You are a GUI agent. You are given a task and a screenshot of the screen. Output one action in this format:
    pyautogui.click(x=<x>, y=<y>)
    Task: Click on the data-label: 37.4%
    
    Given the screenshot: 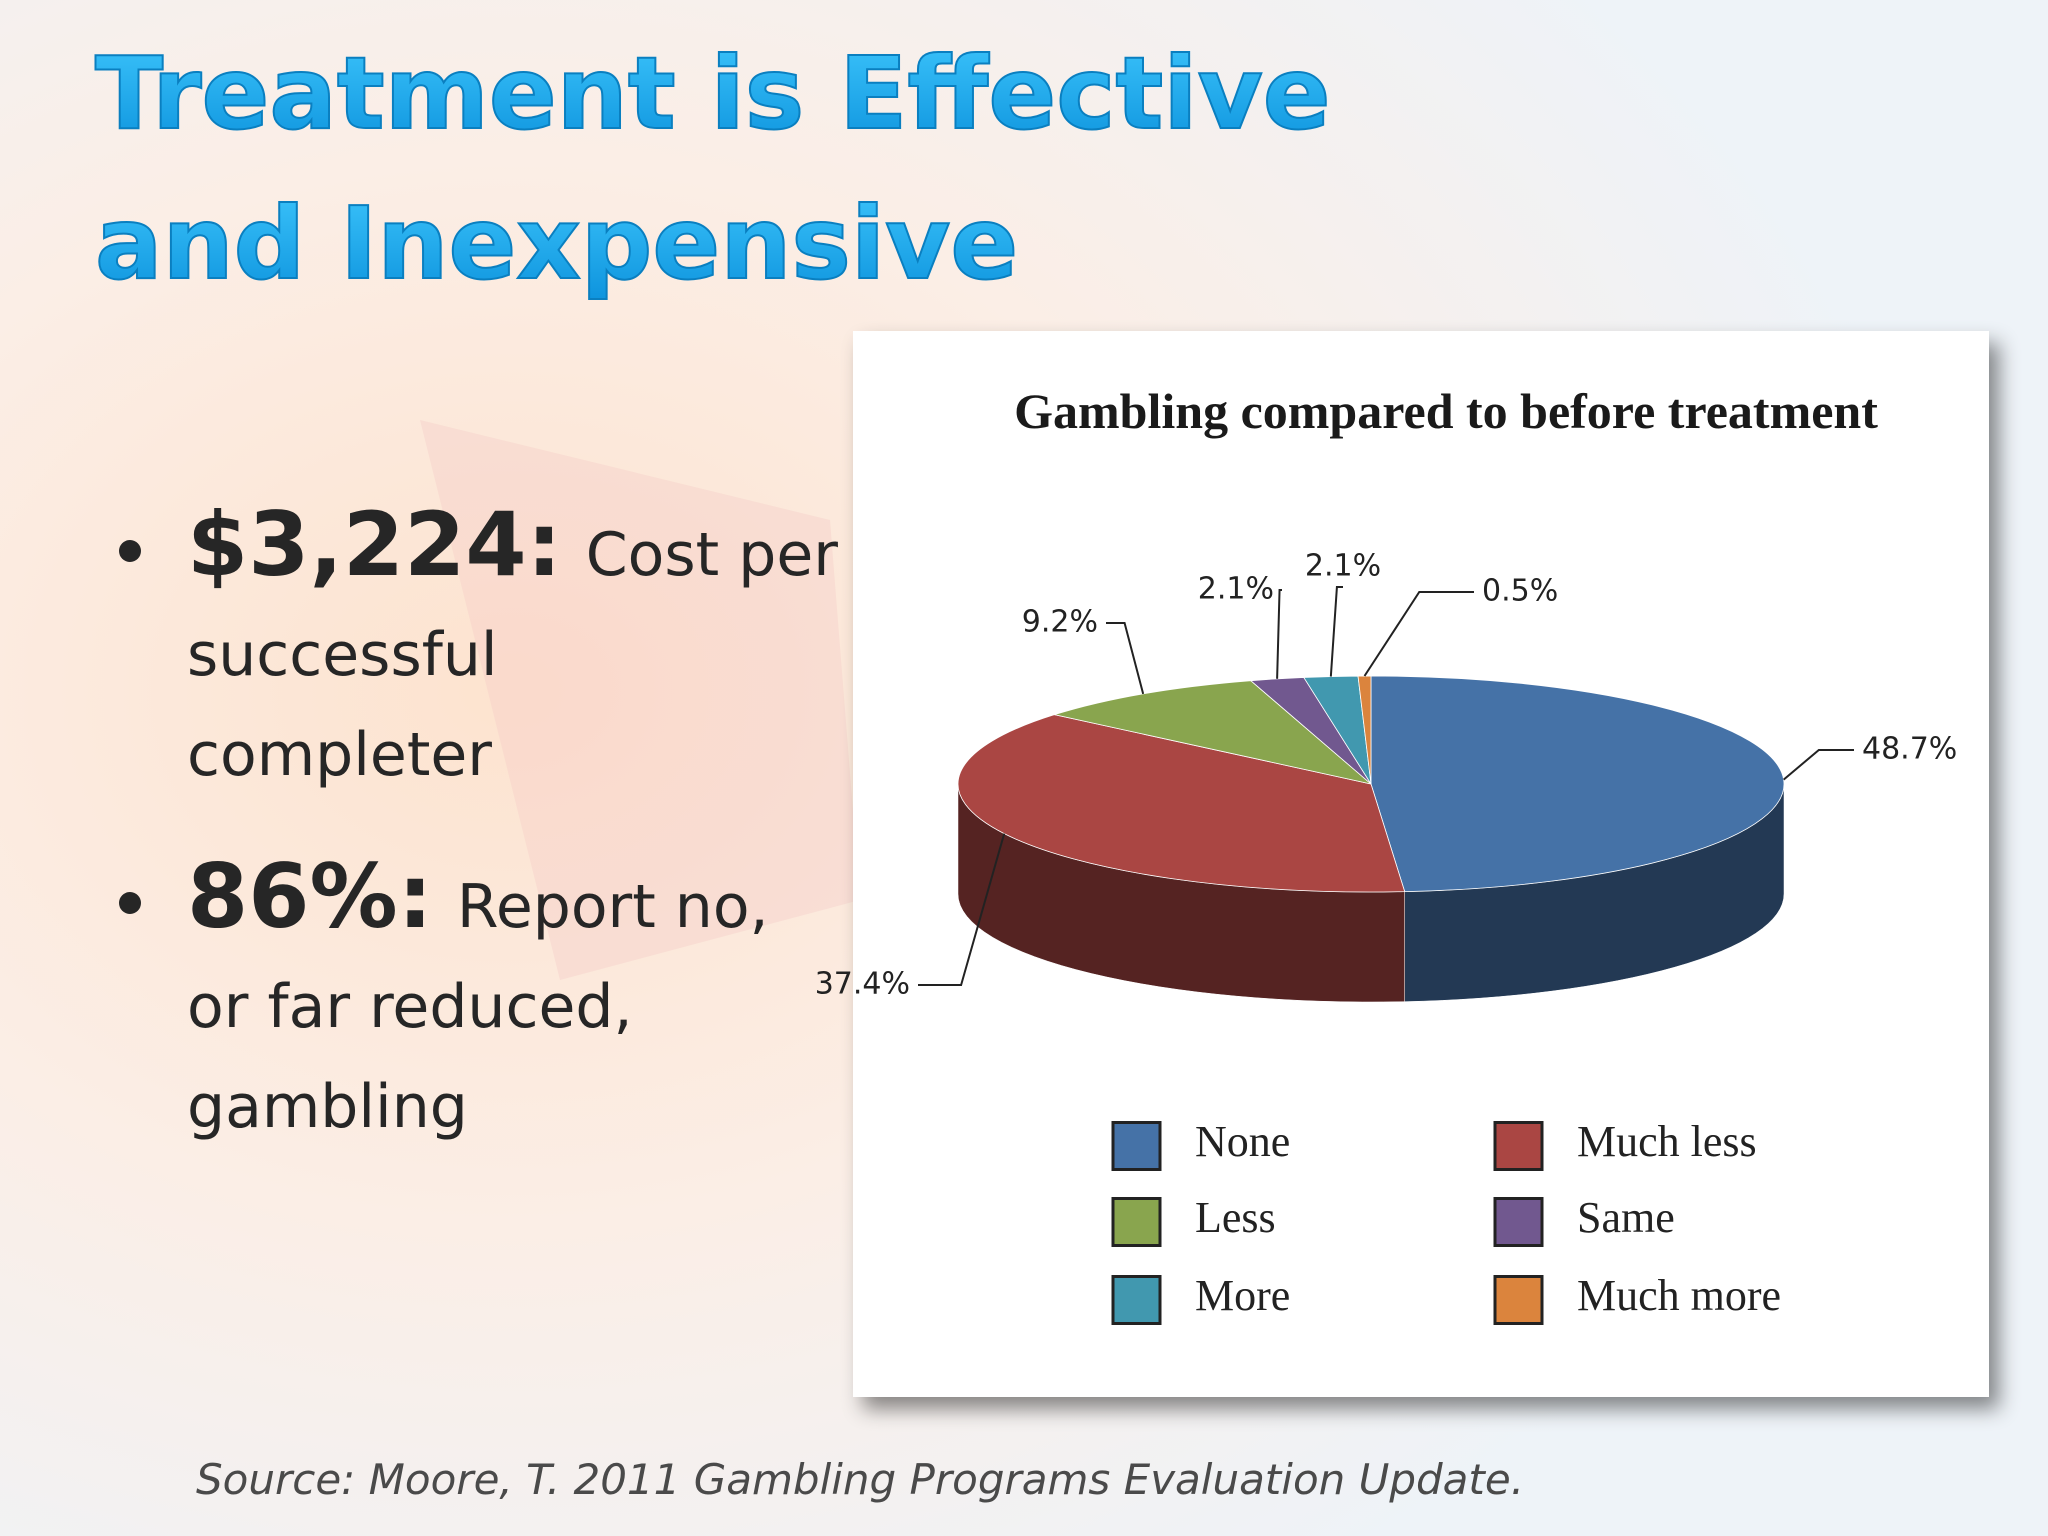 What is the action you would take?
    pyautogui.click(x=862, y=984)
    